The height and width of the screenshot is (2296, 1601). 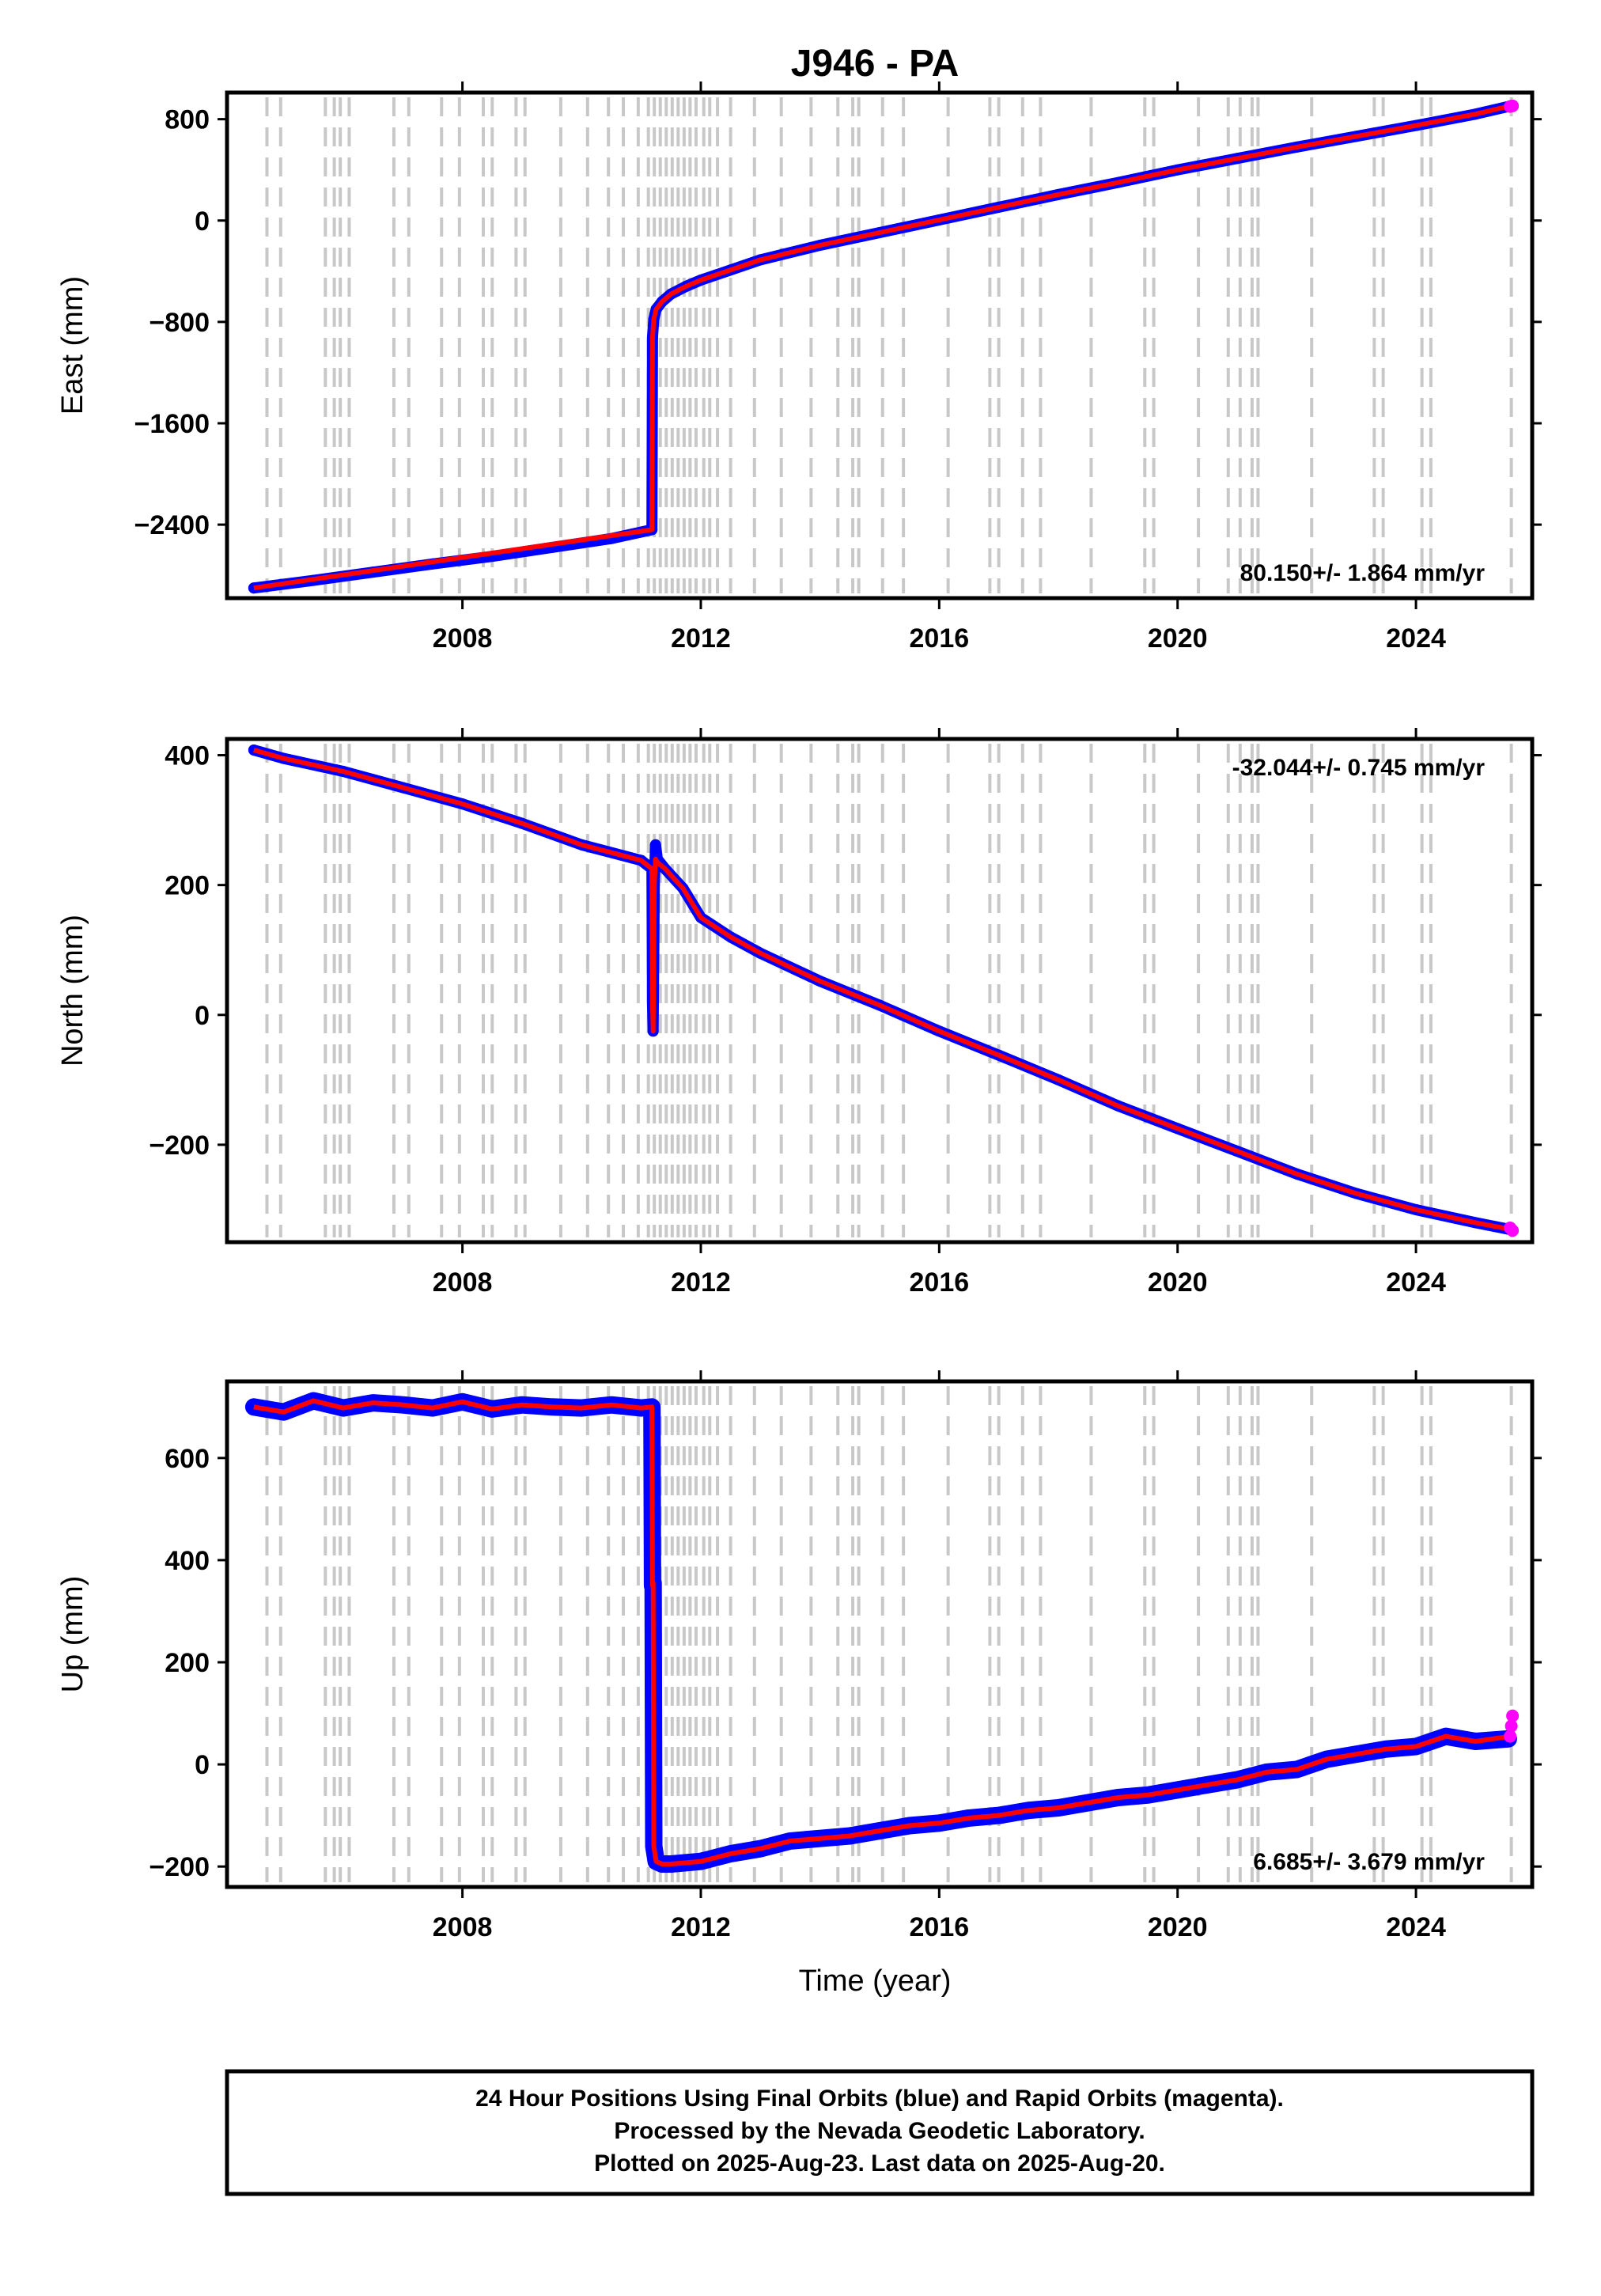 What do you see at coordinates (72, 345) in the screenshot?
I see `east-y-axis-title: East (mm)` at bounding box center [72, 345].